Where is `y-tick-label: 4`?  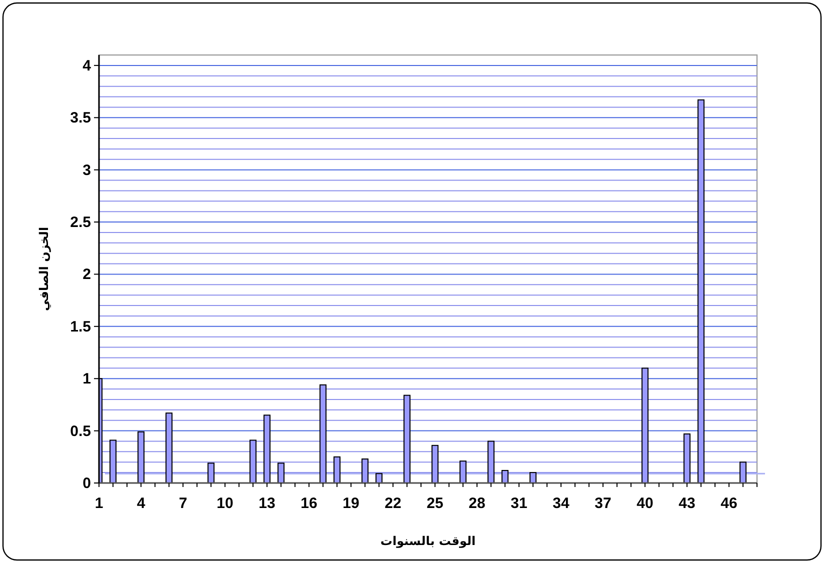
y-tick-label: 4 is located at coordinates (87, 65).